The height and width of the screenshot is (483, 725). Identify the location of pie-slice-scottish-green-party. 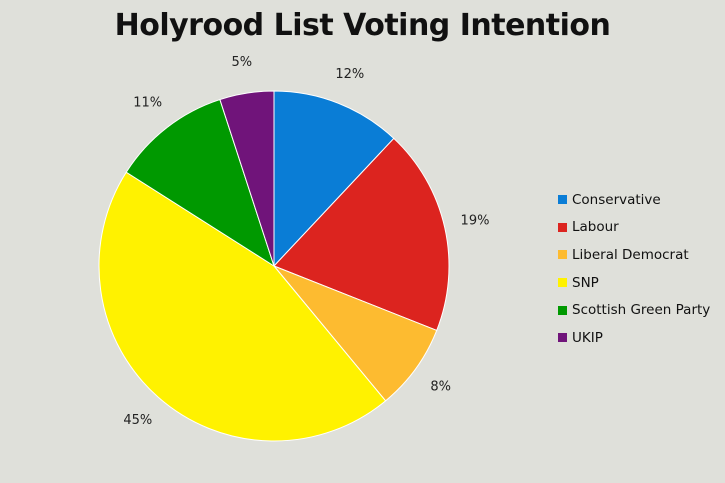
(200, 183).